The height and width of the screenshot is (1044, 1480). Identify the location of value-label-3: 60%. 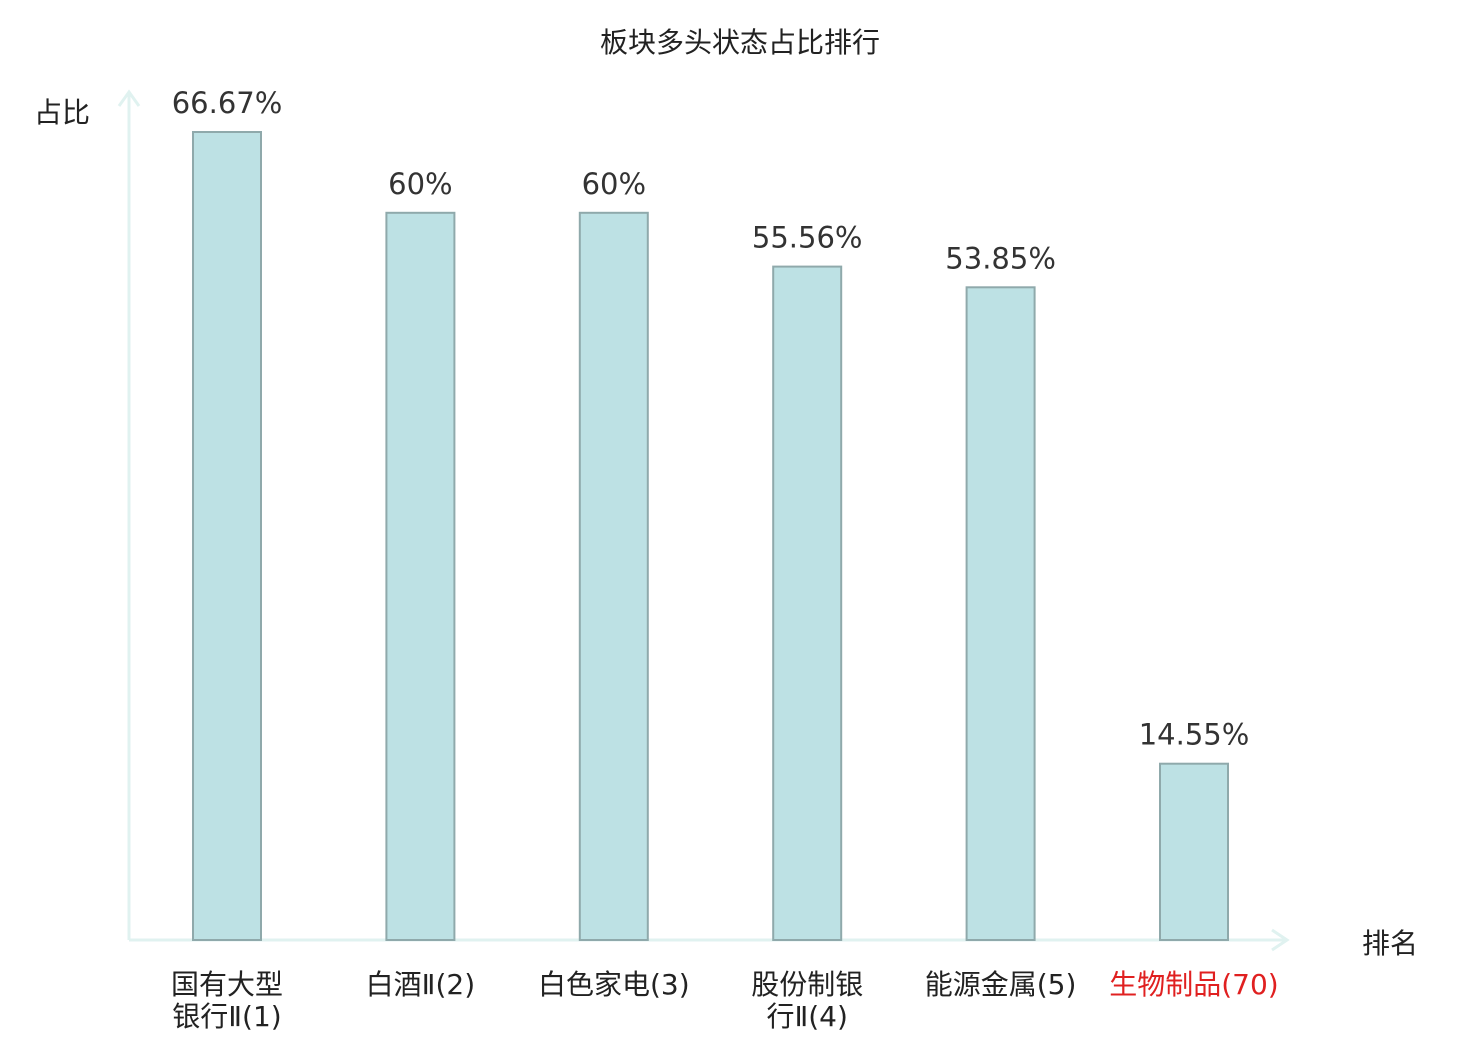
(614, 184).